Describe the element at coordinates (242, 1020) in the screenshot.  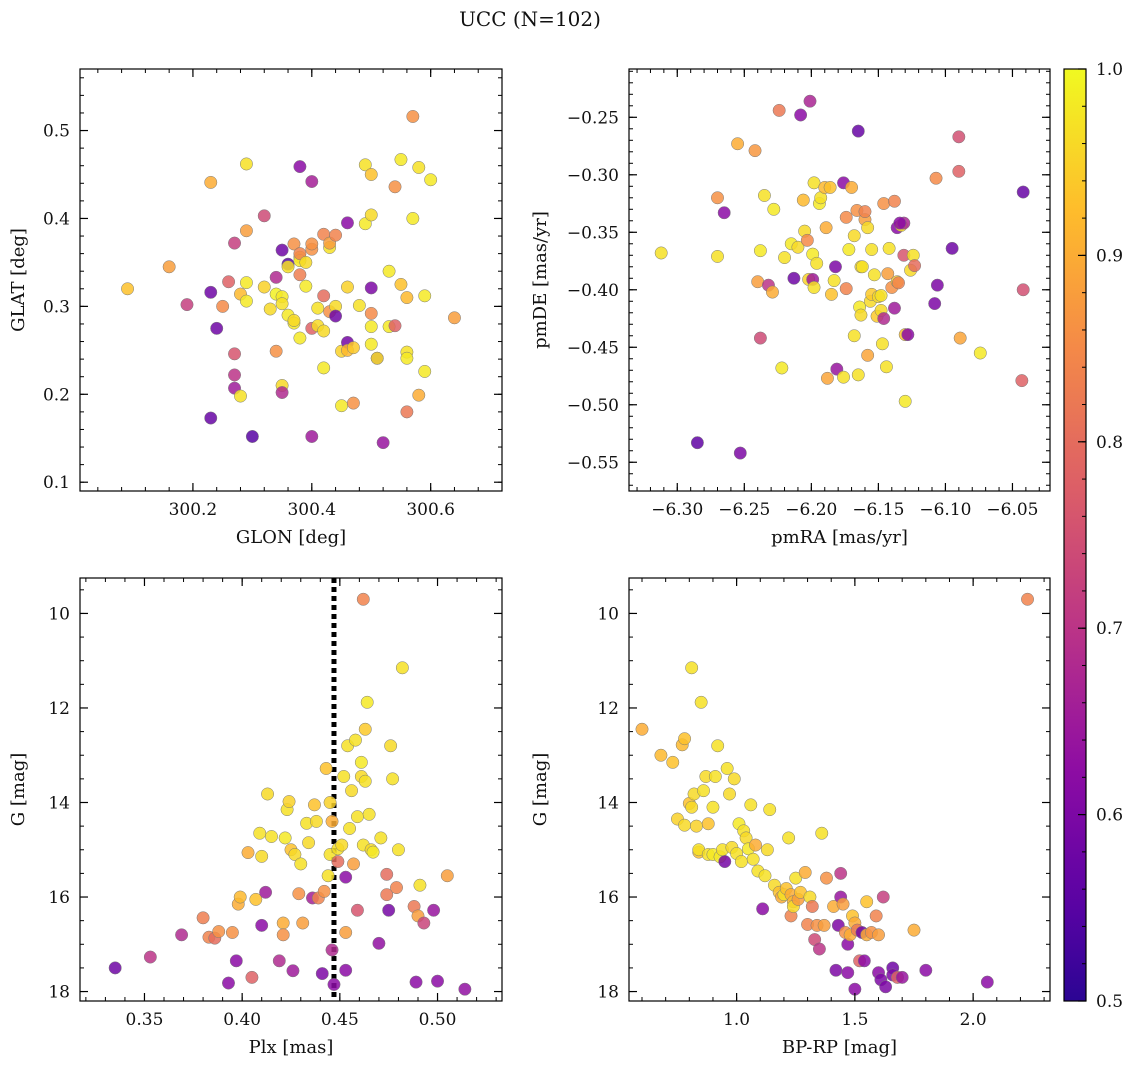
I see `x-tick-label: 0.40` at that location.